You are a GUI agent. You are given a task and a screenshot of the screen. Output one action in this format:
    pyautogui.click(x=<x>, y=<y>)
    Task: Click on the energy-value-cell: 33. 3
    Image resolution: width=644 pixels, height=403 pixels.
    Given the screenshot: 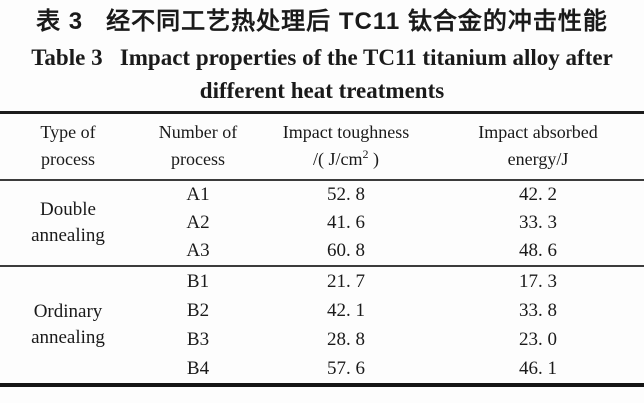 What is the action you would take?
    pyautogui.click(x=538, y=222)
    